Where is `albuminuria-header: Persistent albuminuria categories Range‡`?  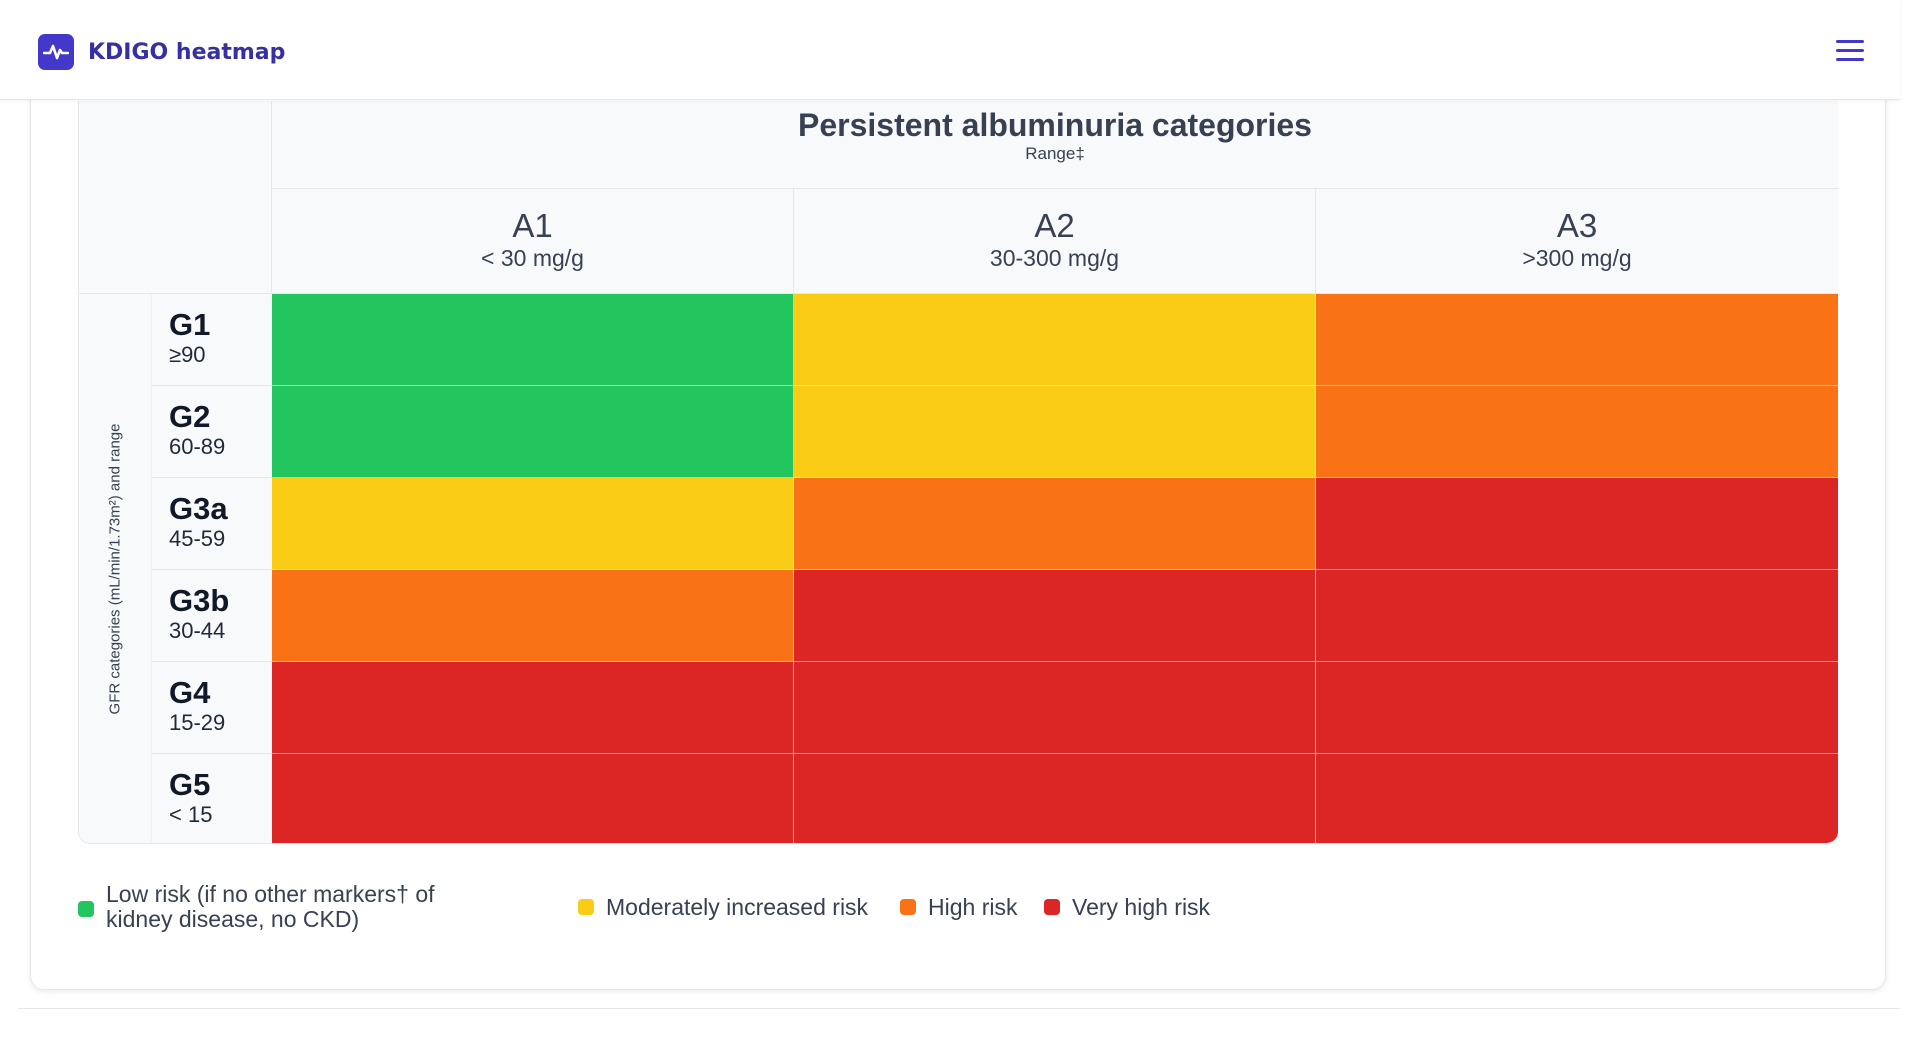 albuminuria-header: Persistent albuminuria categories Range‡ is located at coordinates (1055, 145).